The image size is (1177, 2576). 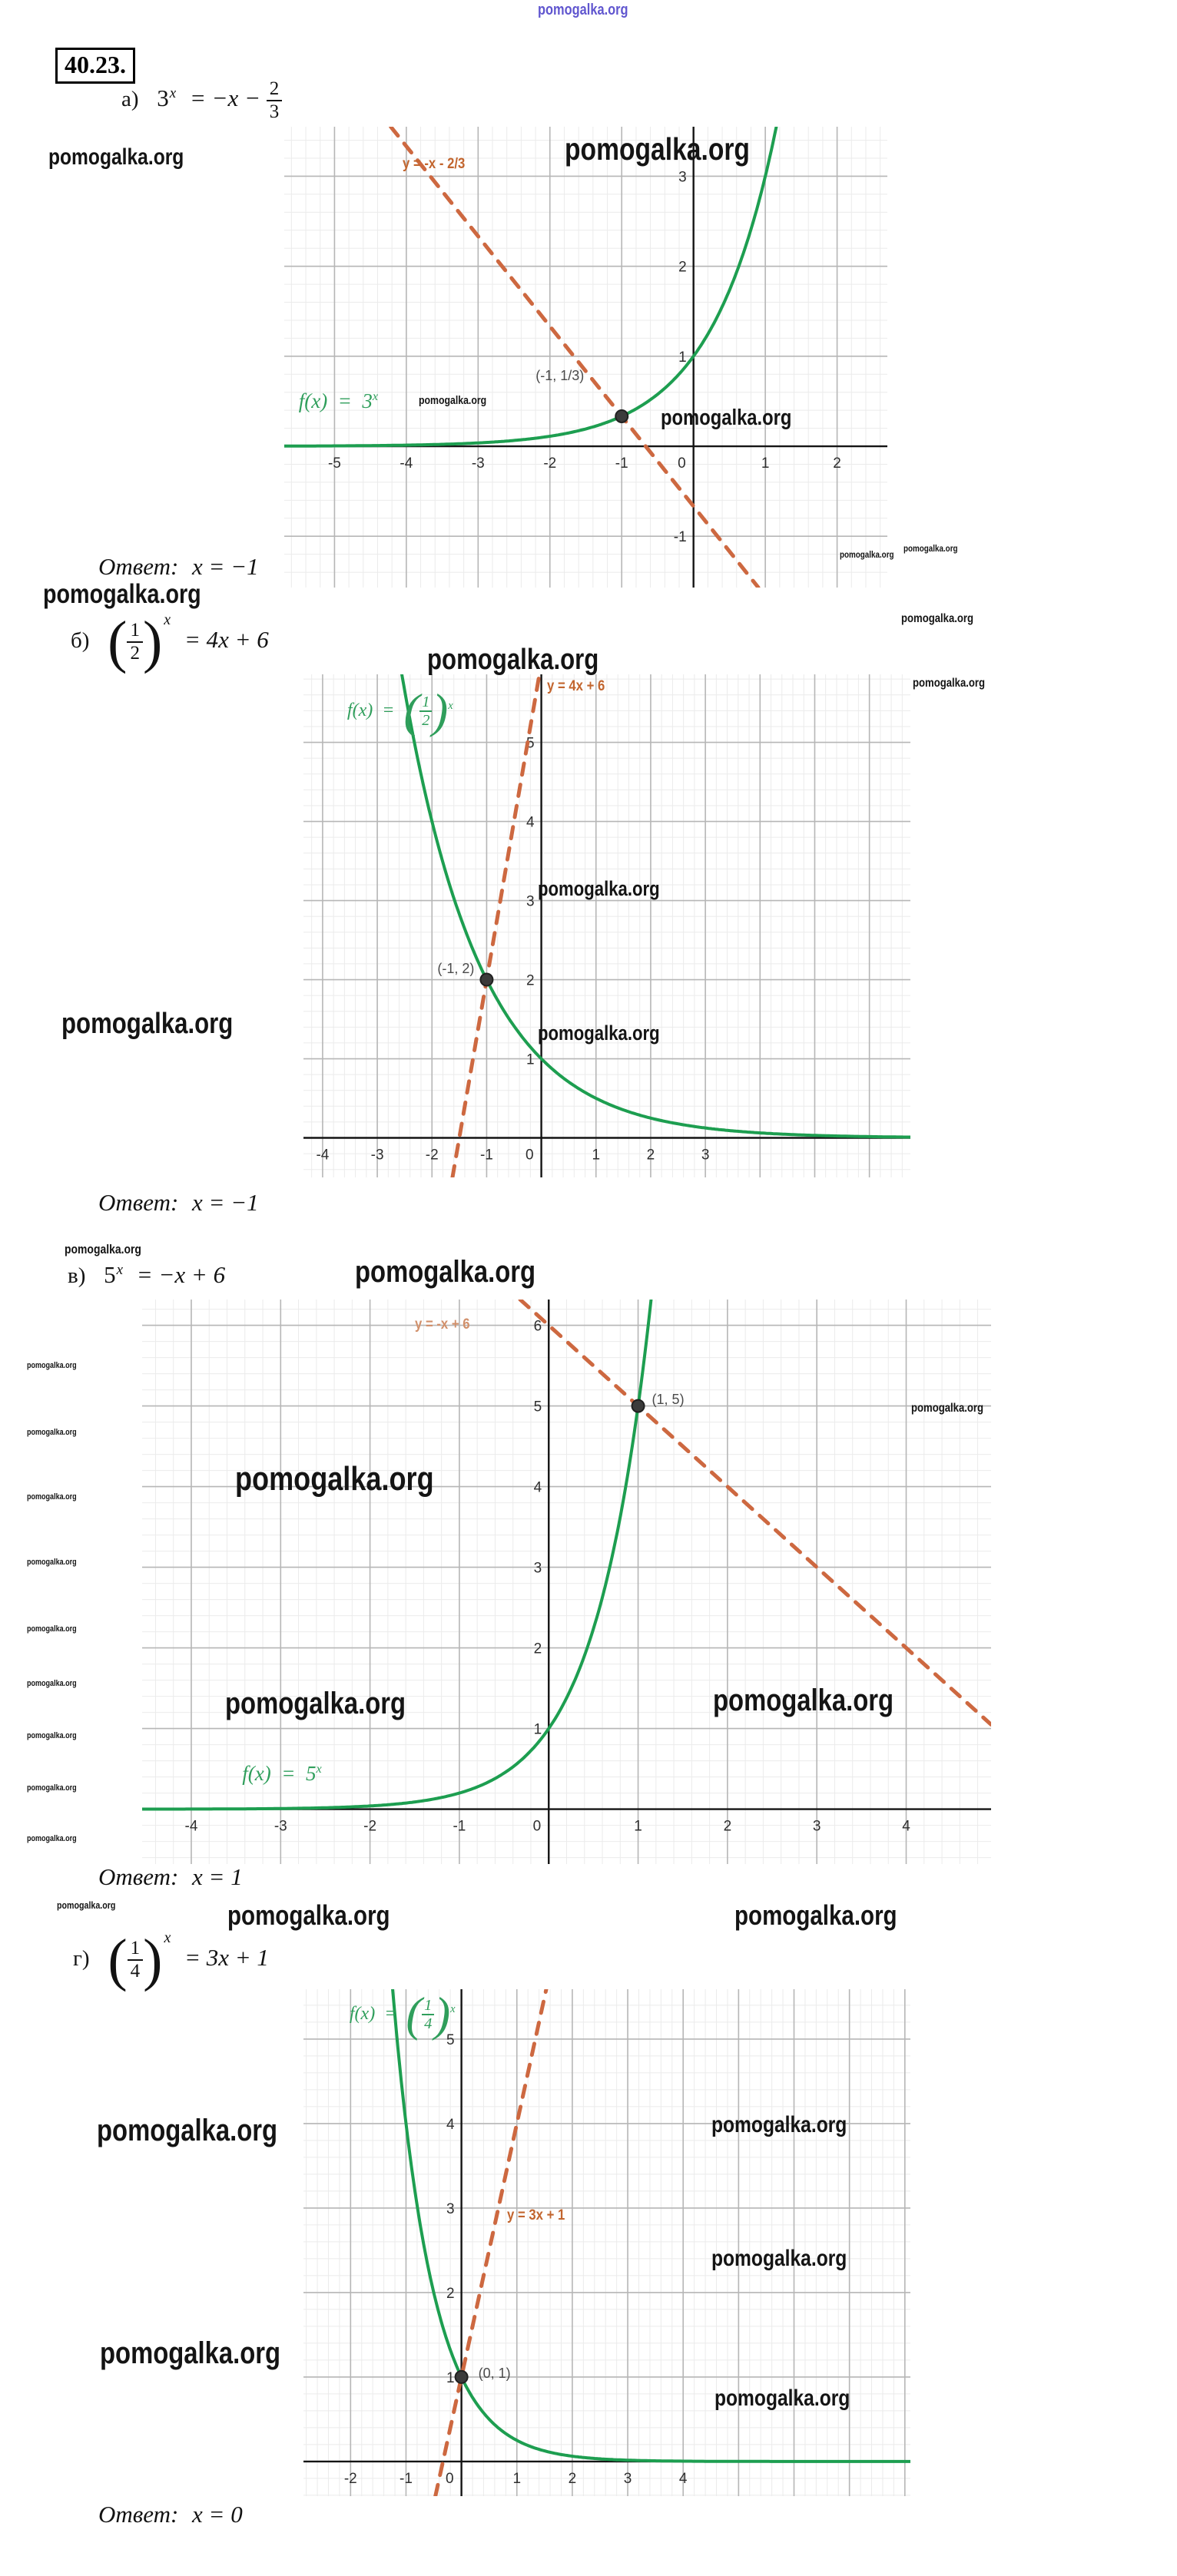 I want to click on point-label: (-1, 1/3), so click(x=560, y=375).